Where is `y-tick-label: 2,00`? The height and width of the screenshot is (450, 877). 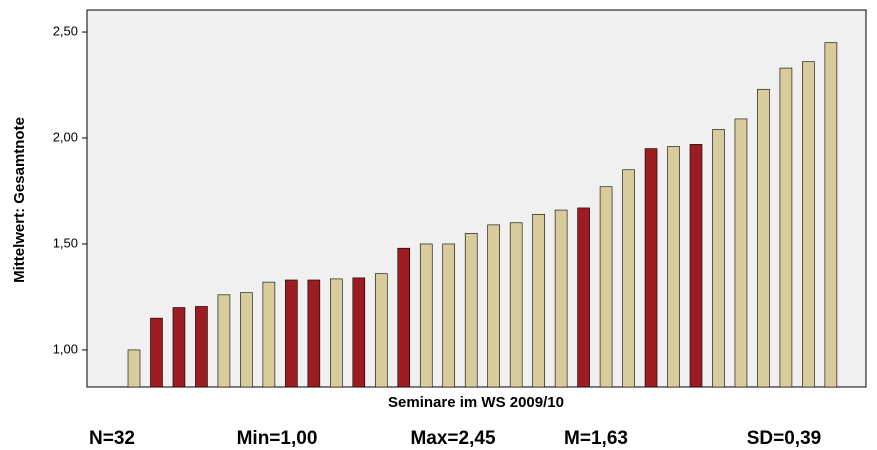
y-tick-label: 2,00 is located at coordinates (65, 136).